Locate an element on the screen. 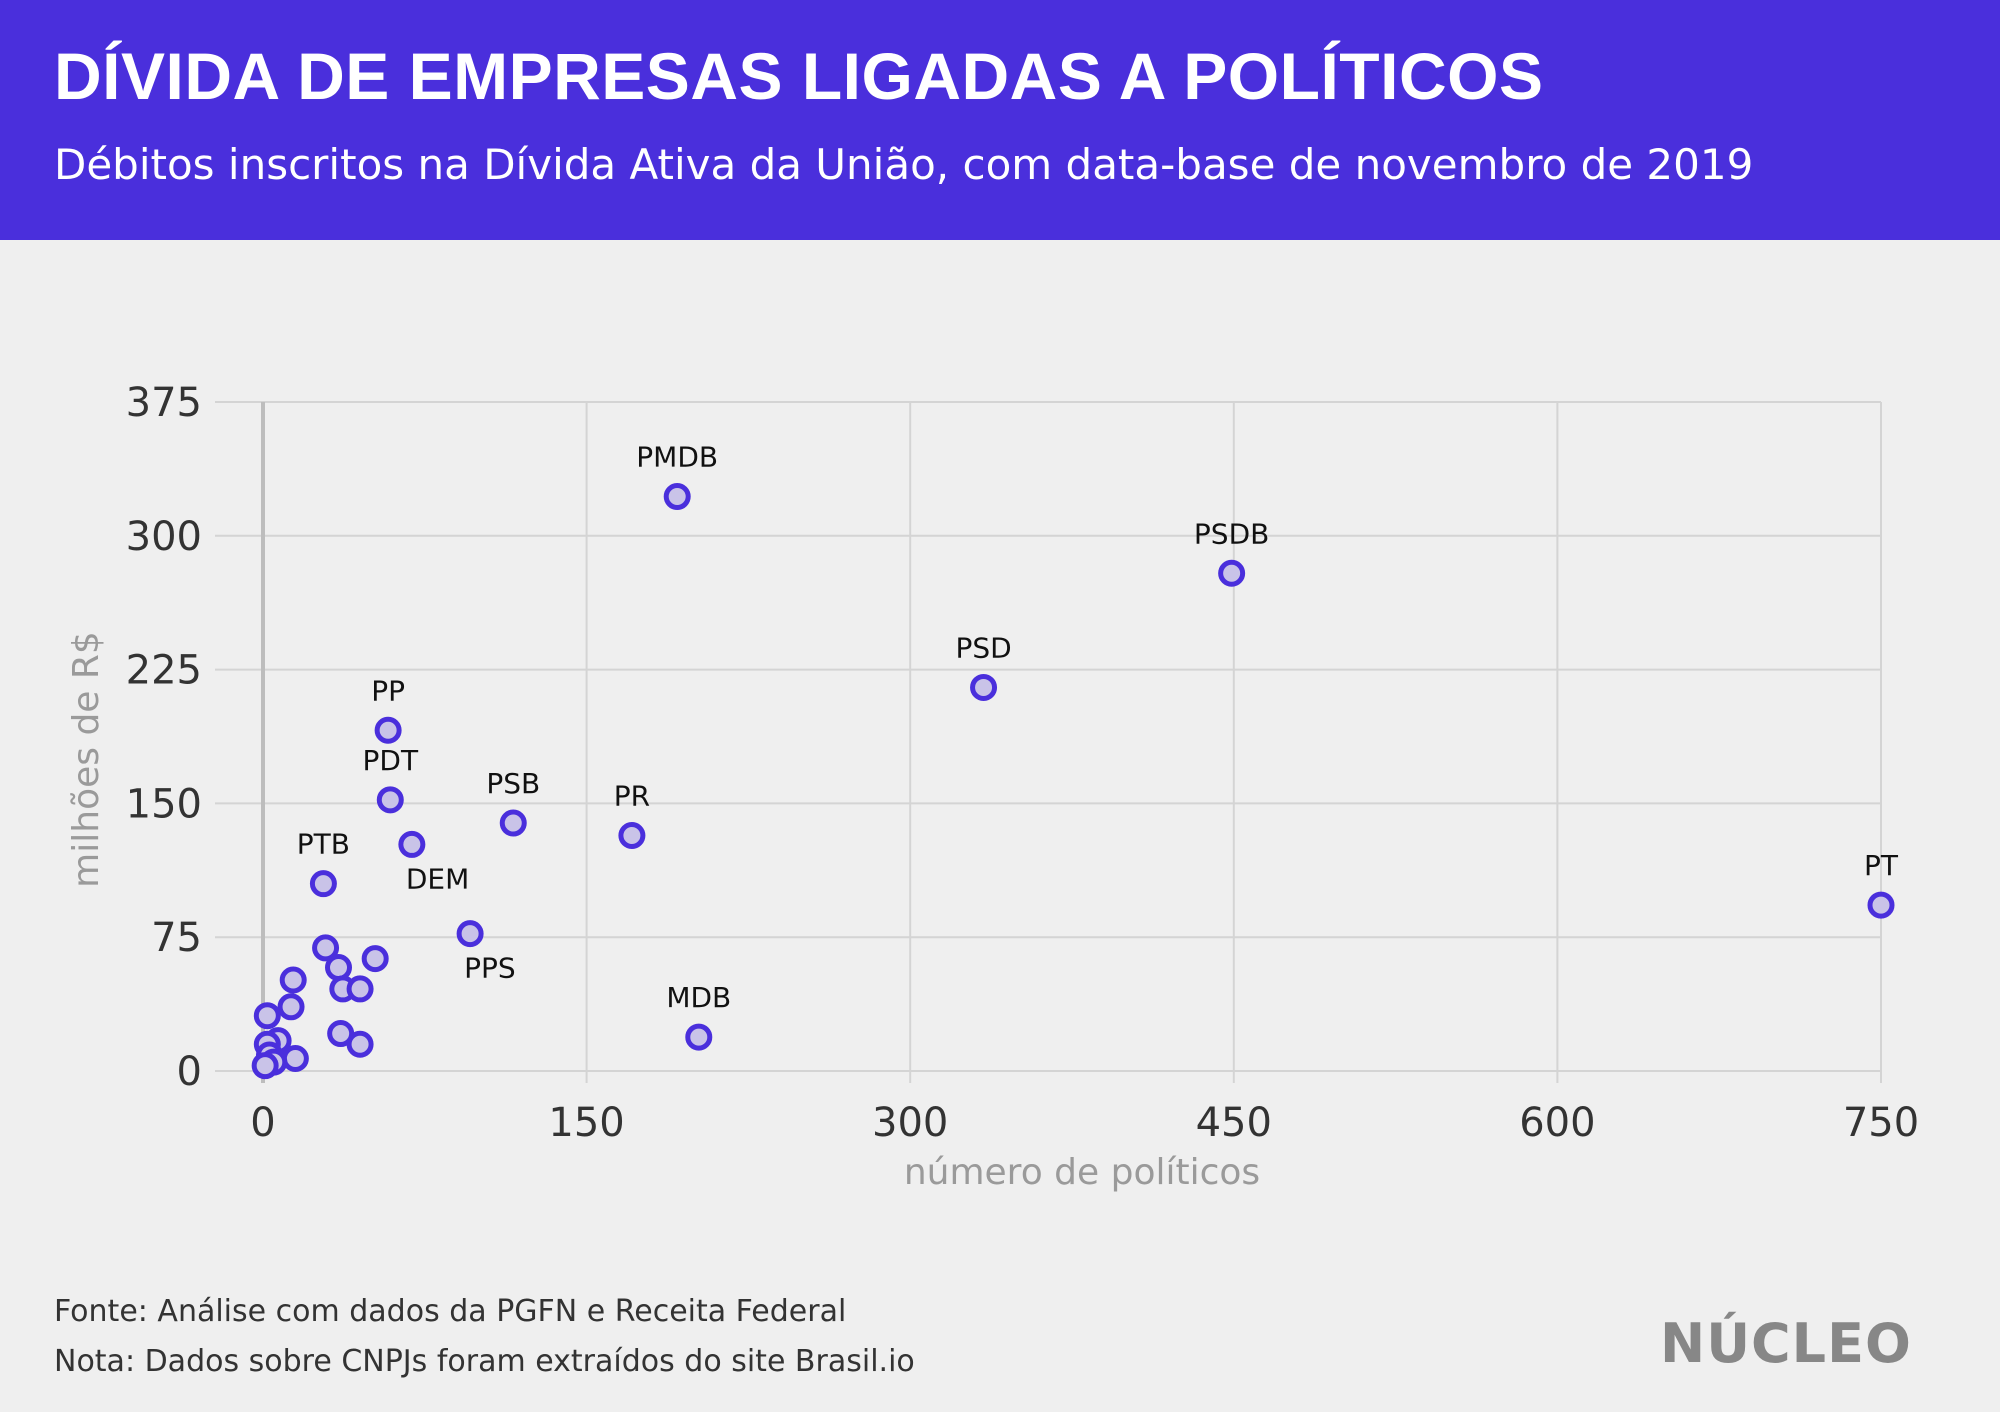 The width and height of the screenshot is (2000, 1412). point-label-ptb: PTB is located at coordinates (323, 844).